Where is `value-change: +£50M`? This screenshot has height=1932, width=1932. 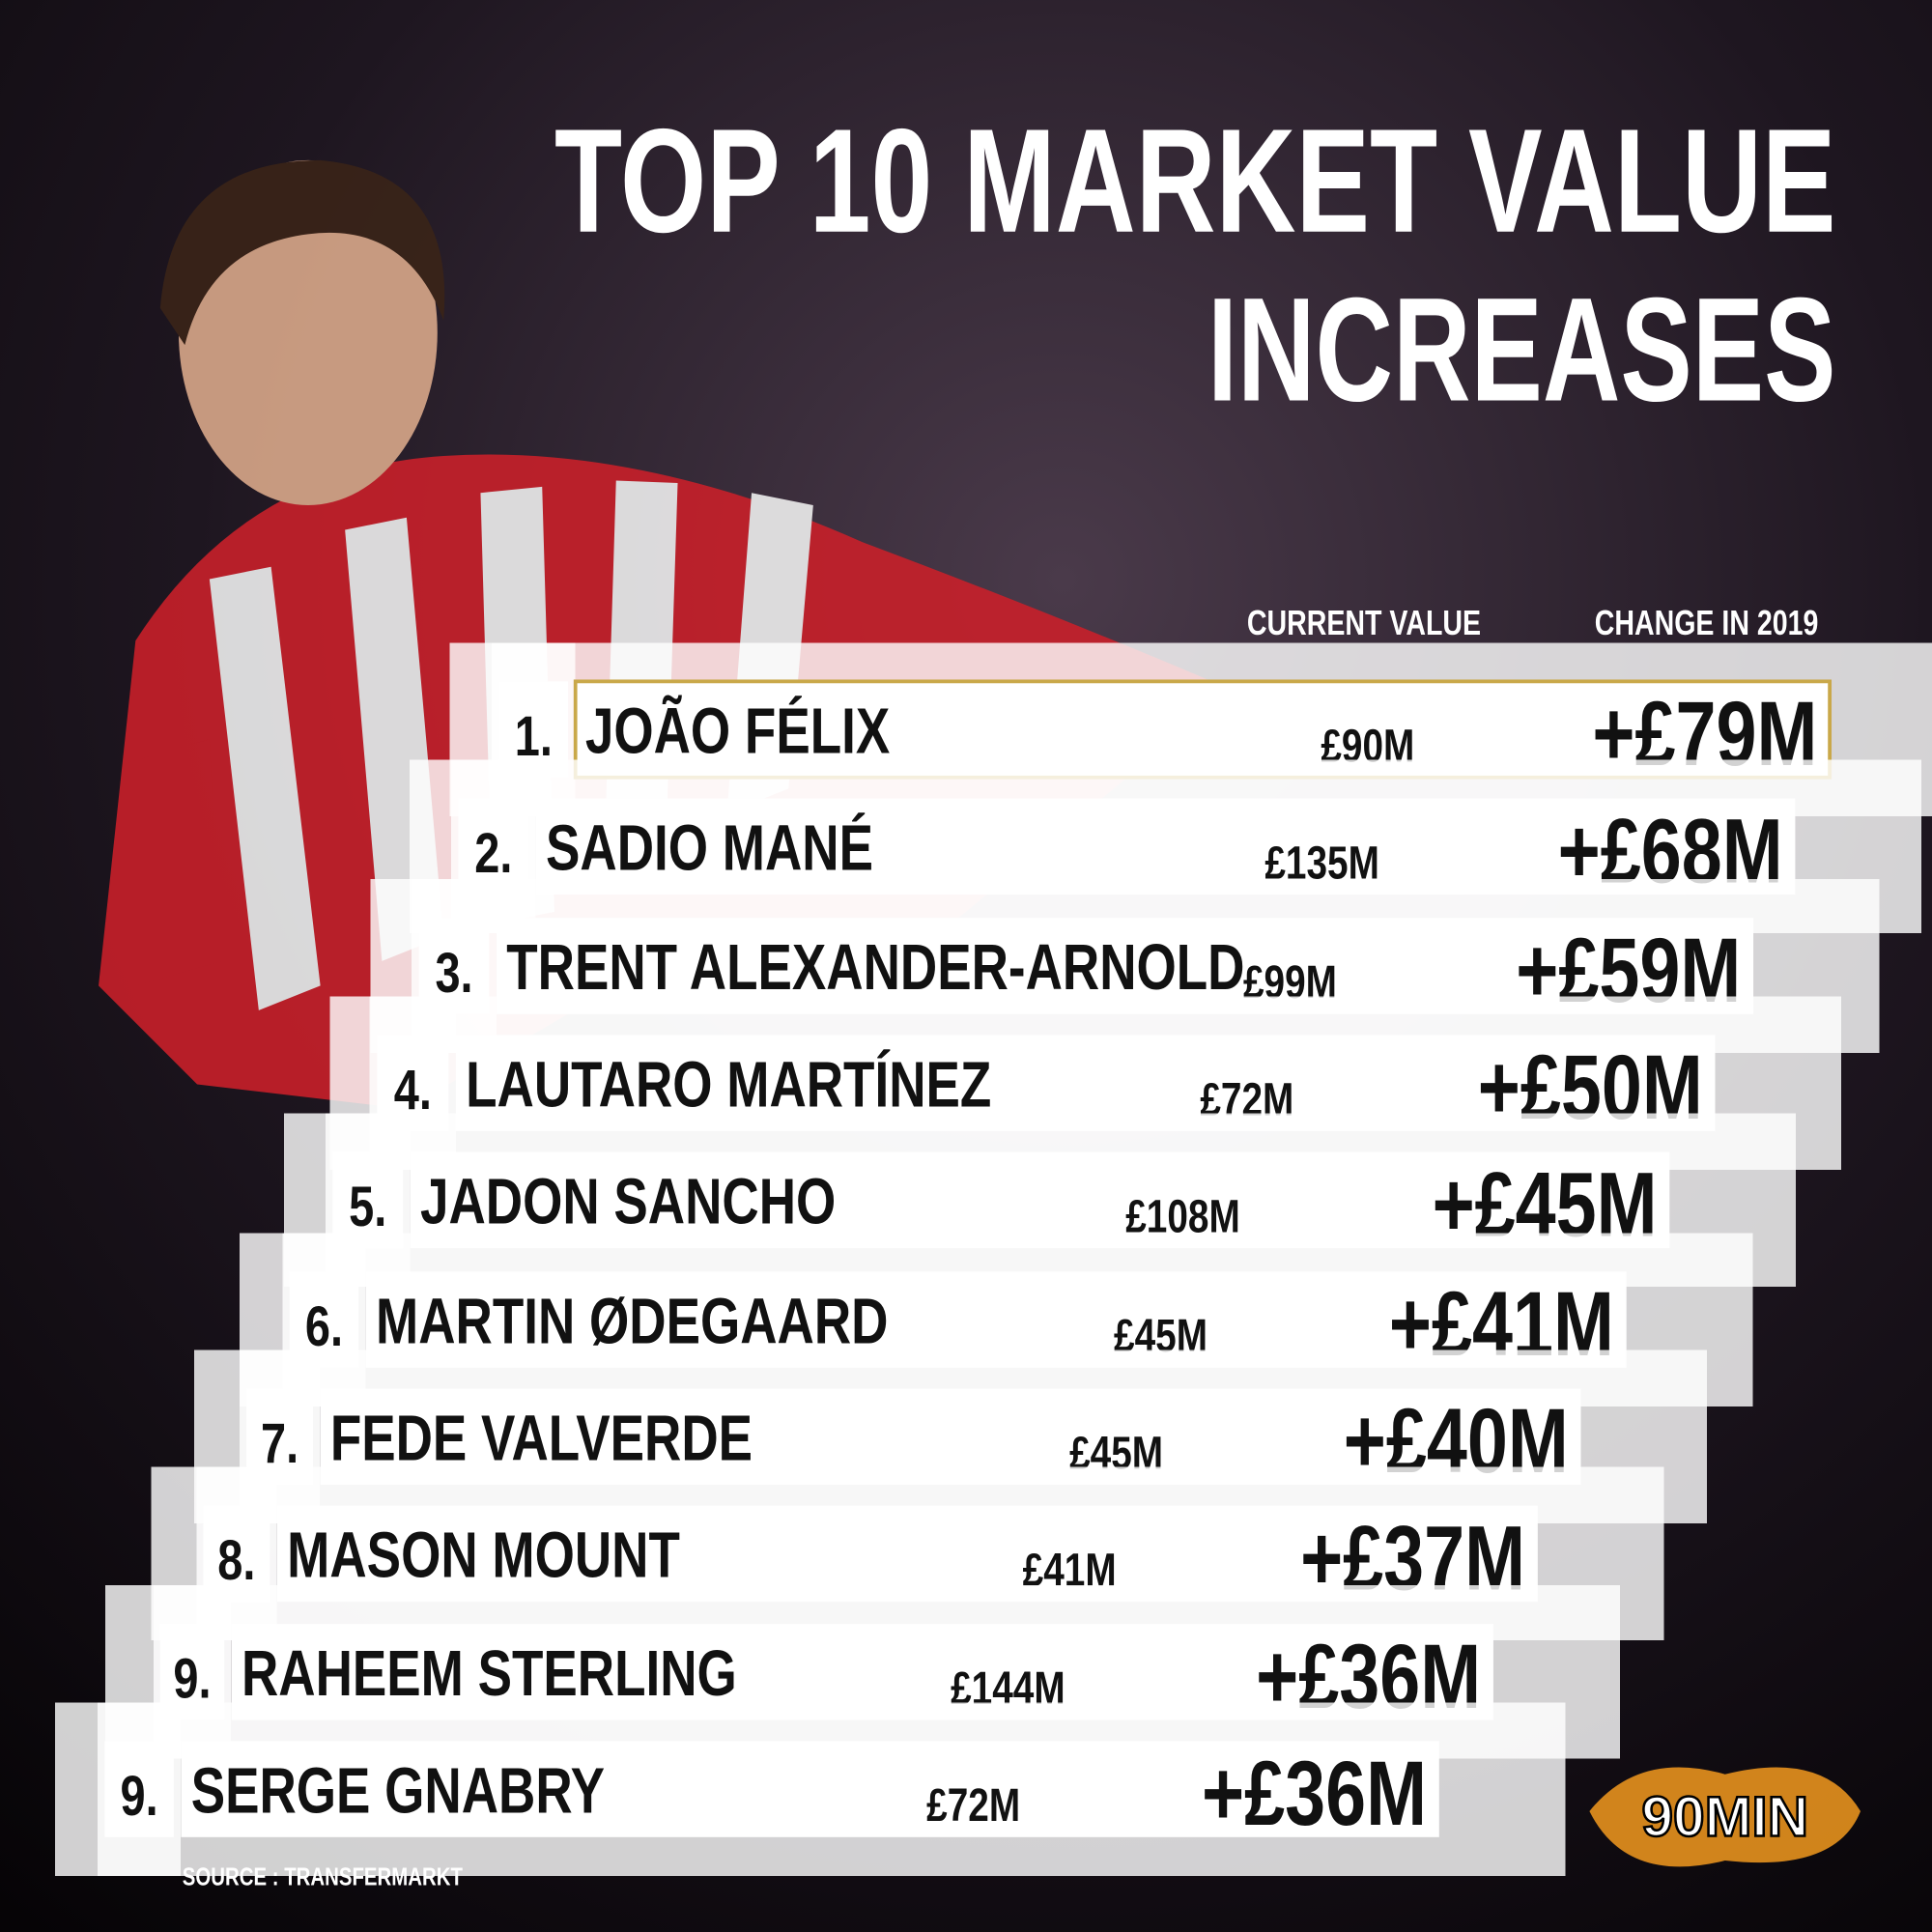 value-change: +£50M is located at coordinates (1590, 1088).